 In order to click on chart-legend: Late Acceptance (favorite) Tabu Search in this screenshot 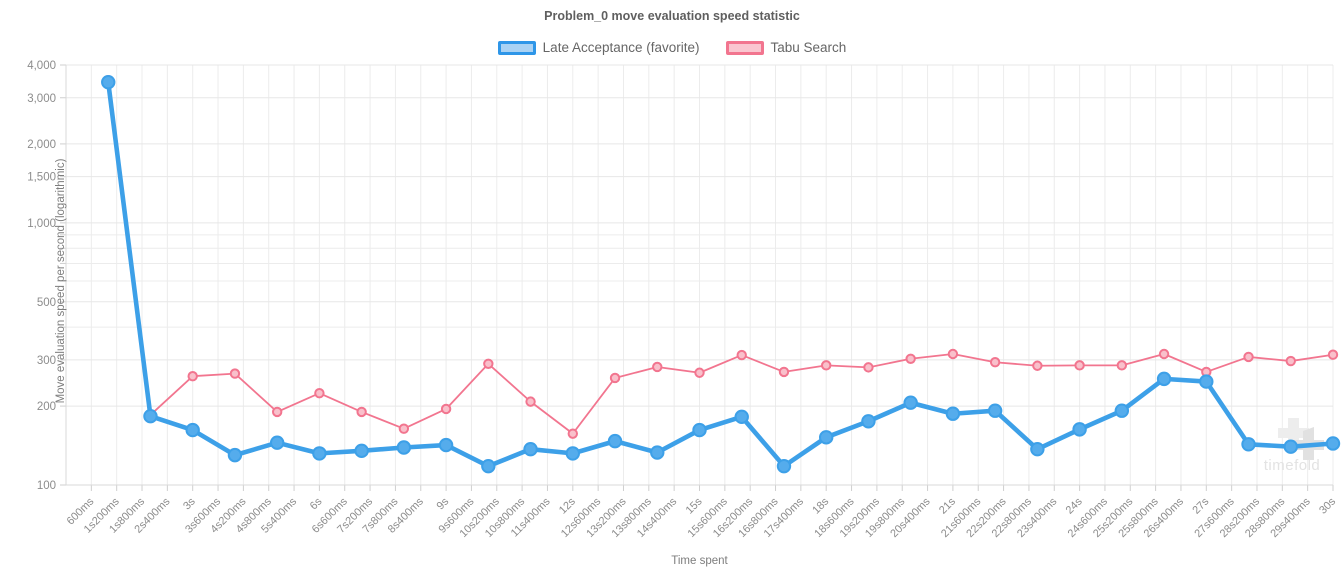, I will do `click(672, 47)`.